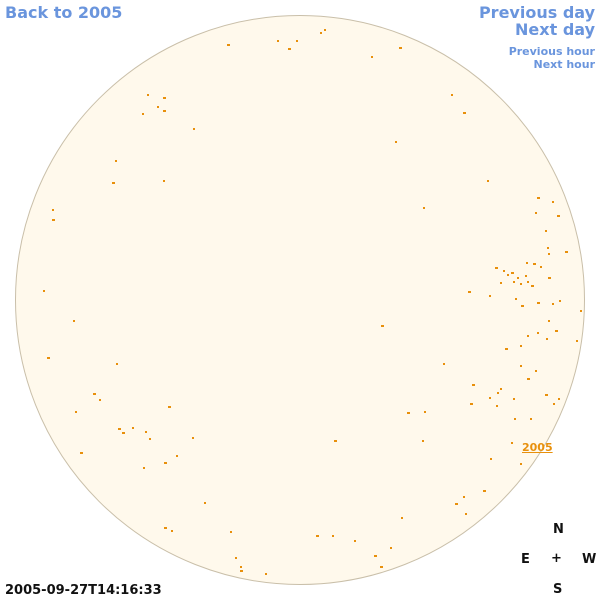 The height and width of the screenshot is (600, 600). What do you see at coordinates (555, 29) in the screenshot?
I see `next-day-link: Next day` at bounding box center [555, 29].